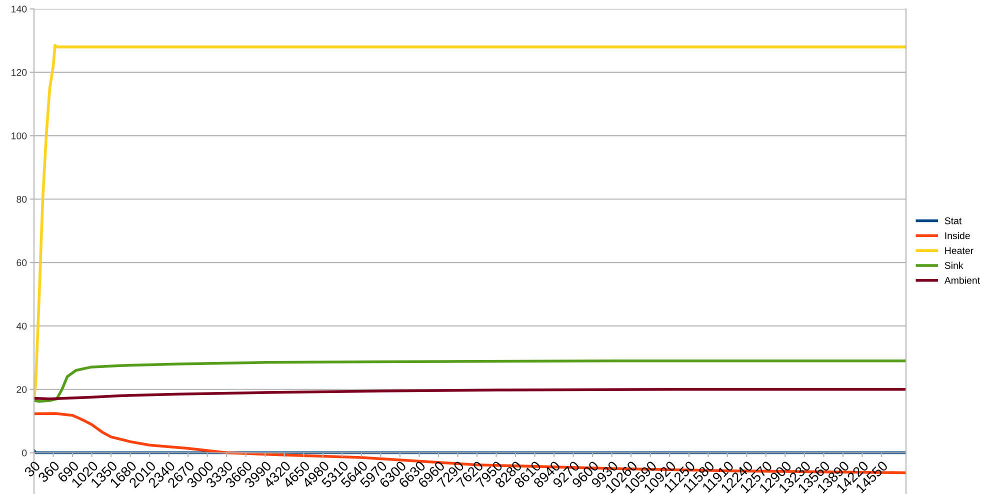 This screenshot has width=1000, height=494. What do you see at coordinates (21, 326) in the screenshot?
I see `y-tick-label: 40` at bounding box center [21, 326].